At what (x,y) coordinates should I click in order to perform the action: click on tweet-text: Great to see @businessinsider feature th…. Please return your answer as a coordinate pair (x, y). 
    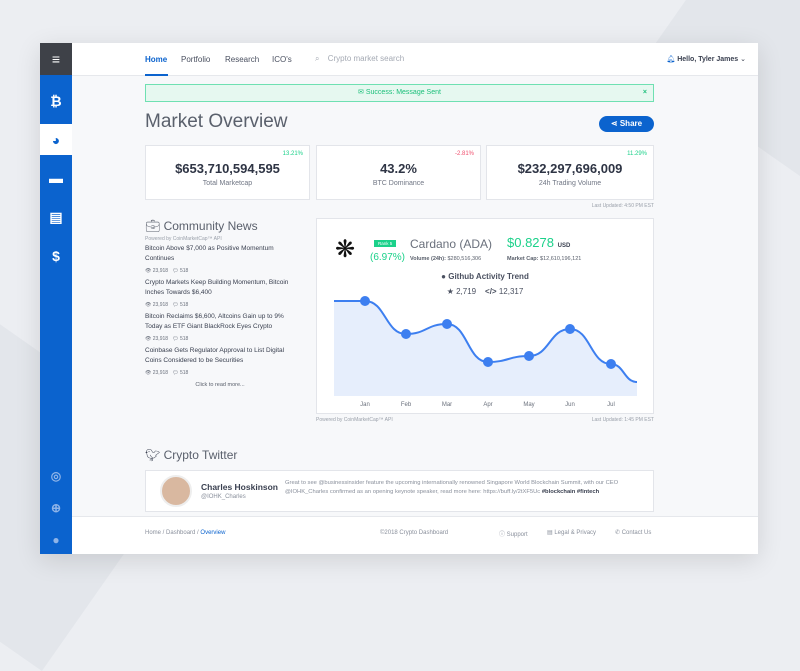
    Looking at the image, I should click on (452, 487).